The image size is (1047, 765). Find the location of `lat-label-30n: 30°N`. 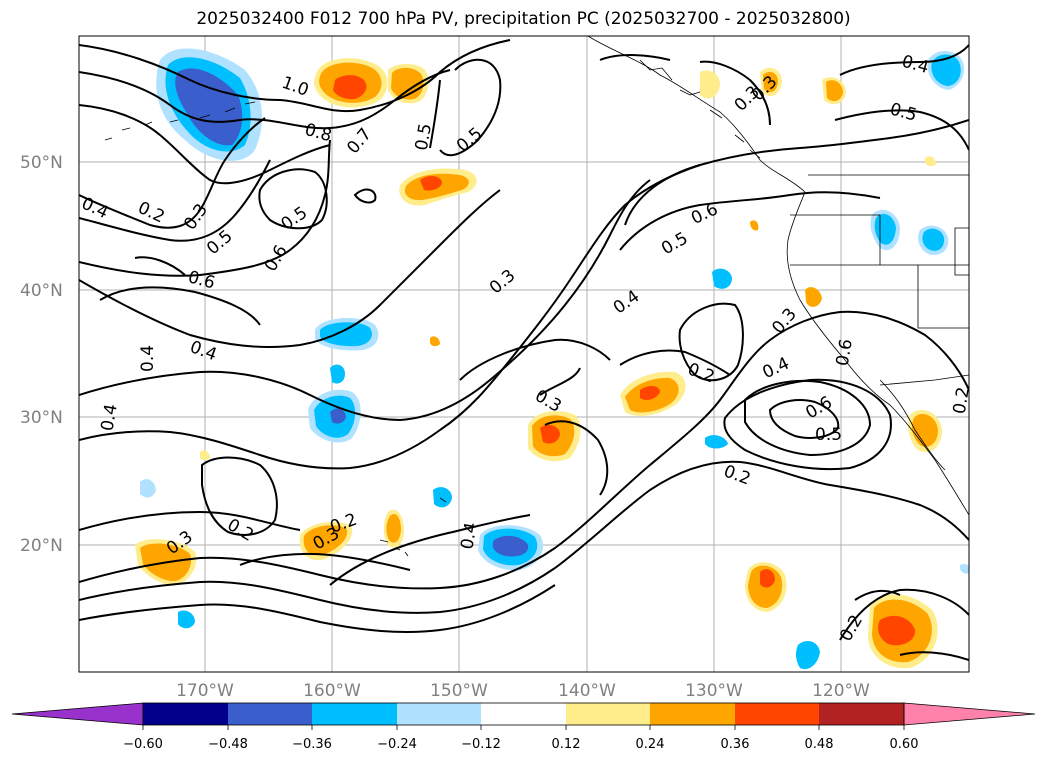

lat-label-30n: 30°N is located at coordinates (41, 418).